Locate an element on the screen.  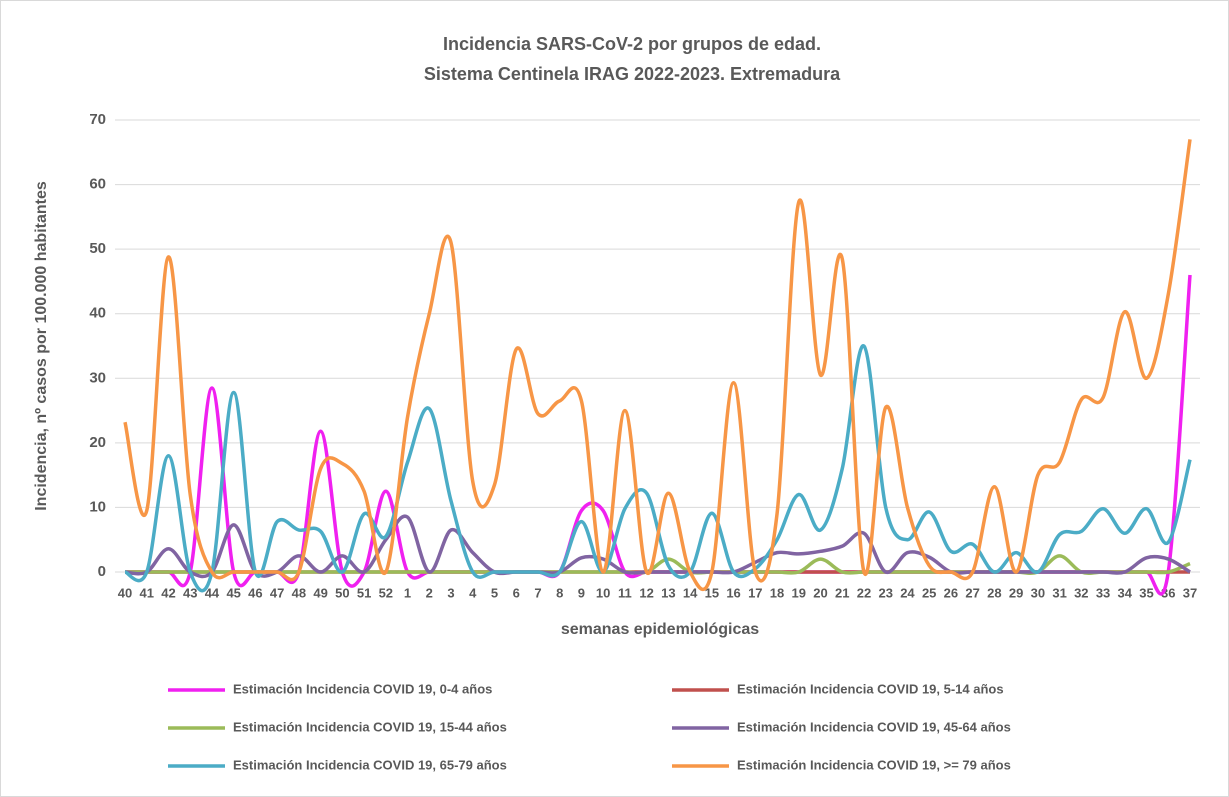
x-tick-label: 20 is located at coordinates (820, 592).